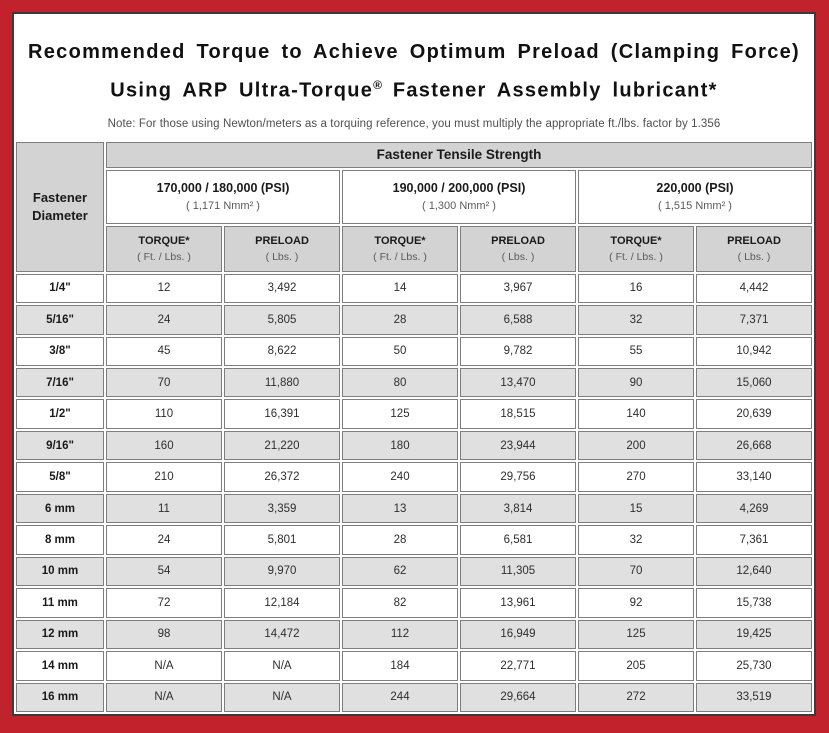 This screenshot has width=829, height=733. Describe the element at coordinates (414, 351) in the screenshot. I see `table-row: 3/8" 45 8,622 50 9,782 55 10,942` at that location.